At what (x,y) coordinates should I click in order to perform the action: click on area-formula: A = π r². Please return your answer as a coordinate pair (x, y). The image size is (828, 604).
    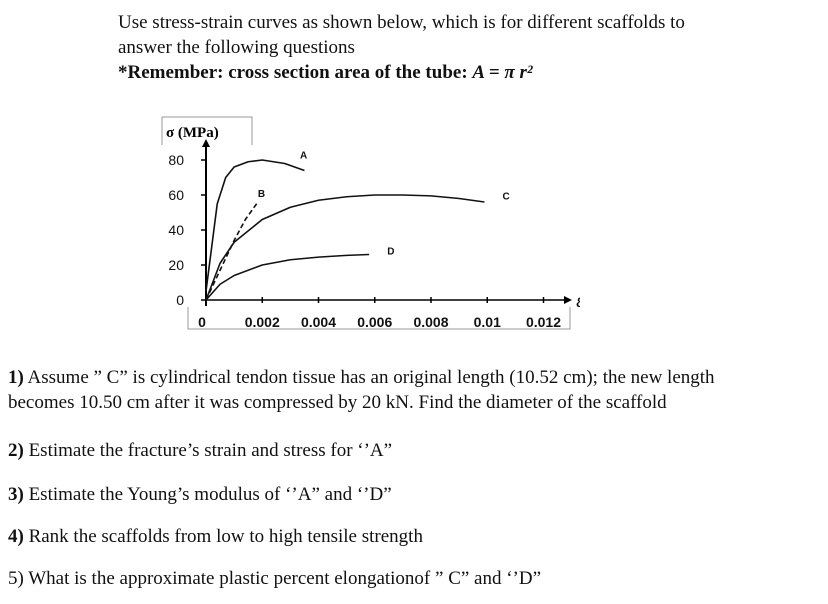
    Looking at the image, I should click on (502, 72).